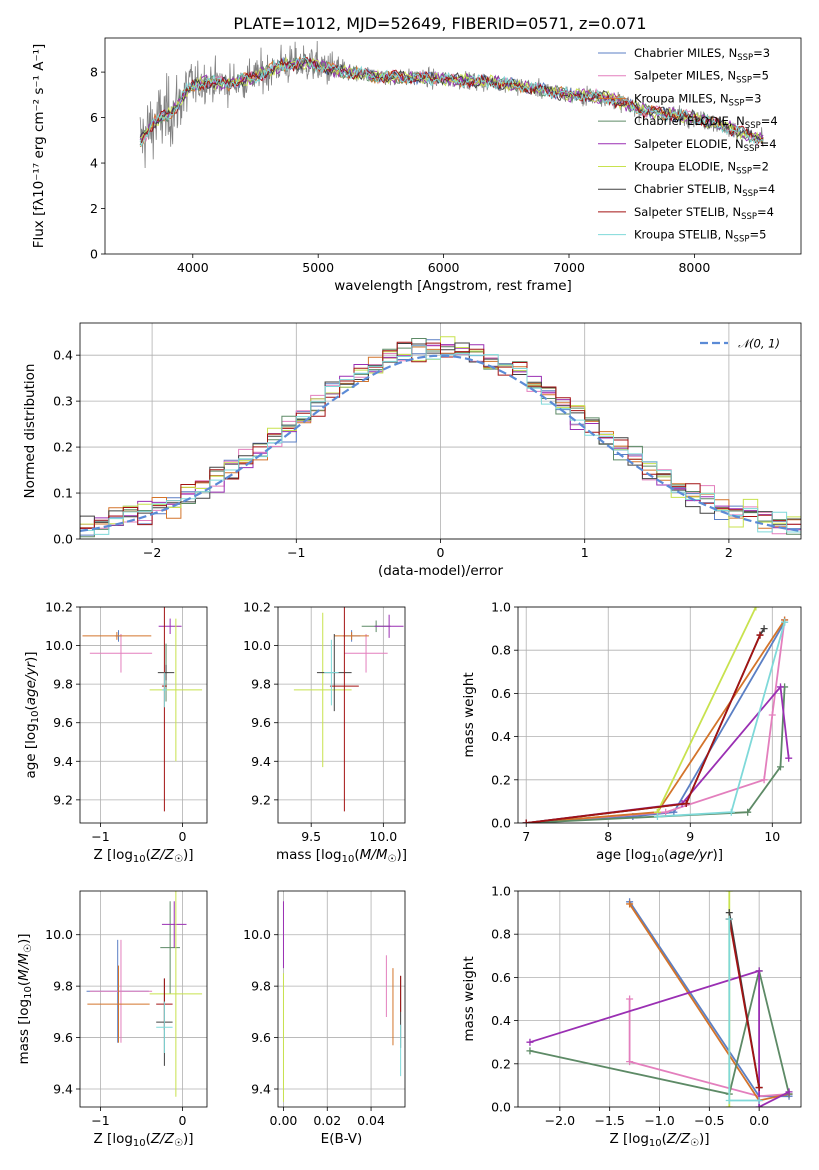  I want to click on mass_vs_Z-plot-area, so click(144, 994).